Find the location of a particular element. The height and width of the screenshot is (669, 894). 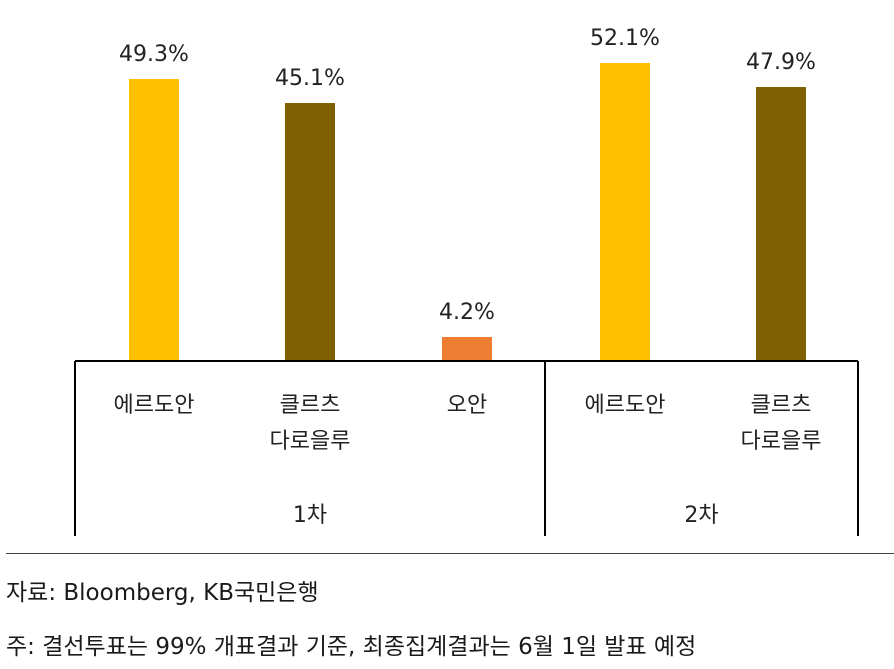

footnote-divider is located at coordinates (450, 553).